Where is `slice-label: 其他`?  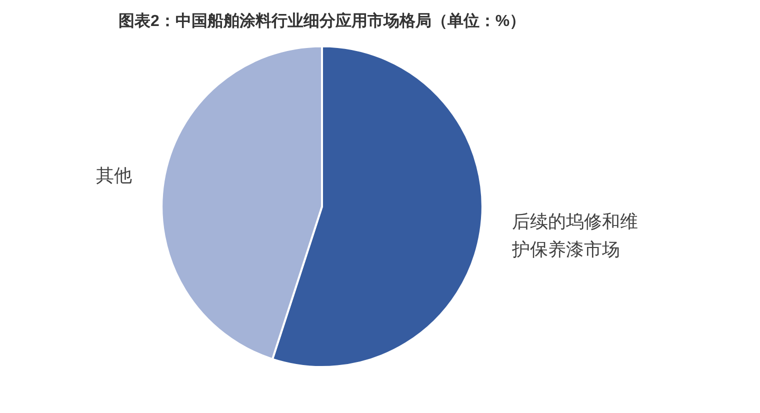
slice-label: 其他 is located at coordinates (114, 175).